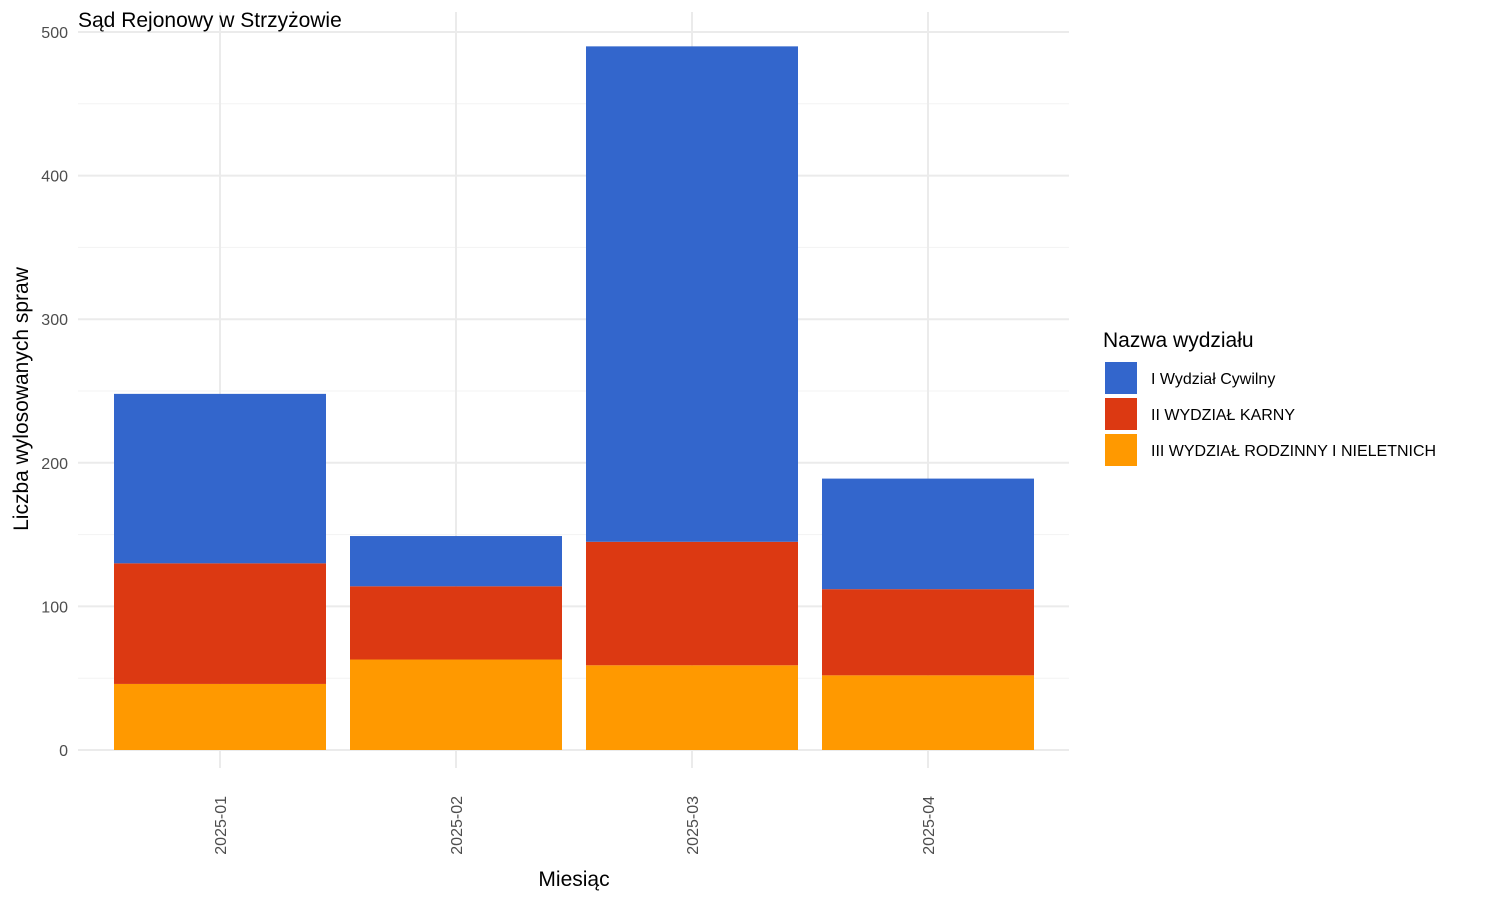 The image size is (1500, 900). Describe the element at coordinates (575, 825) in the screenshot. I see `x-axis-ticks: 2025-01 2025-02 2025-03 2025-04` at that location.